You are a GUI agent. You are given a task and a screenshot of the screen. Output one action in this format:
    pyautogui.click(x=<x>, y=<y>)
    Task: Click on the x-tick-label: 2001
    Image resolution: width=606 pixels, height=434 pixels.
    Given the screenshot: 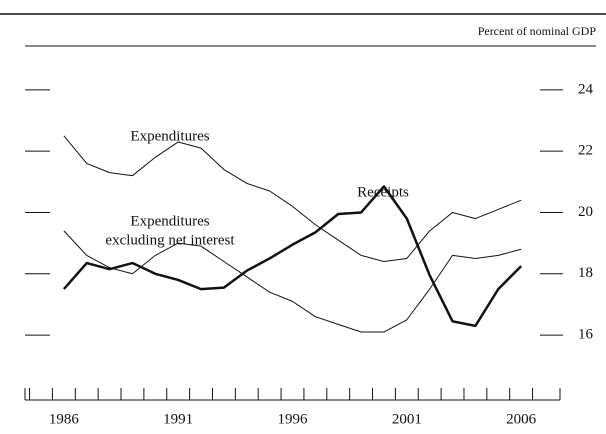 What is the action you would take?
    pyautogui.click(x=407, y=419)
    